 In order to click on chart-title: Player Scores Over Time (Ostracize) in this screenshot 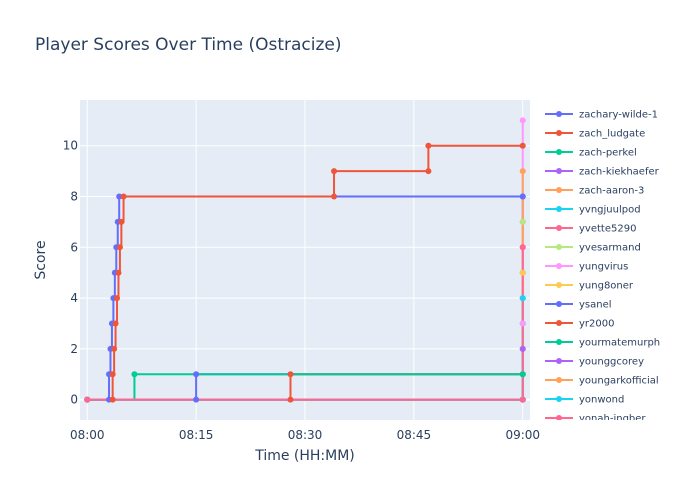, I will do `click(188, 45)`.